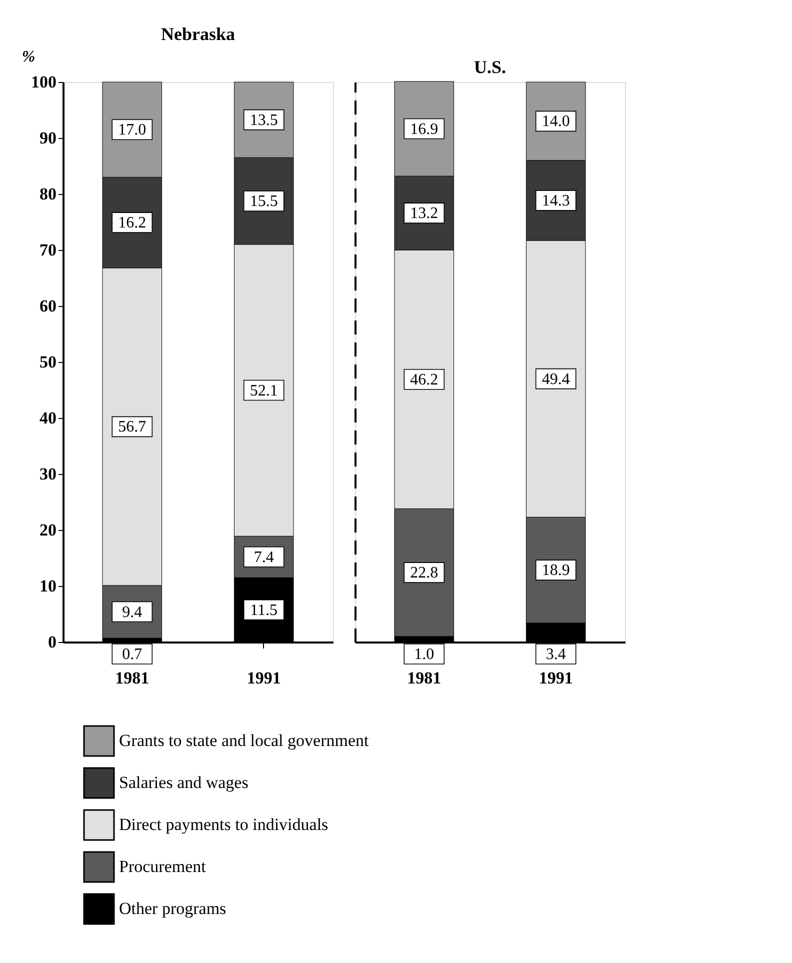  I want to click on legend-label: Salaries and wages, so click(183, 782).